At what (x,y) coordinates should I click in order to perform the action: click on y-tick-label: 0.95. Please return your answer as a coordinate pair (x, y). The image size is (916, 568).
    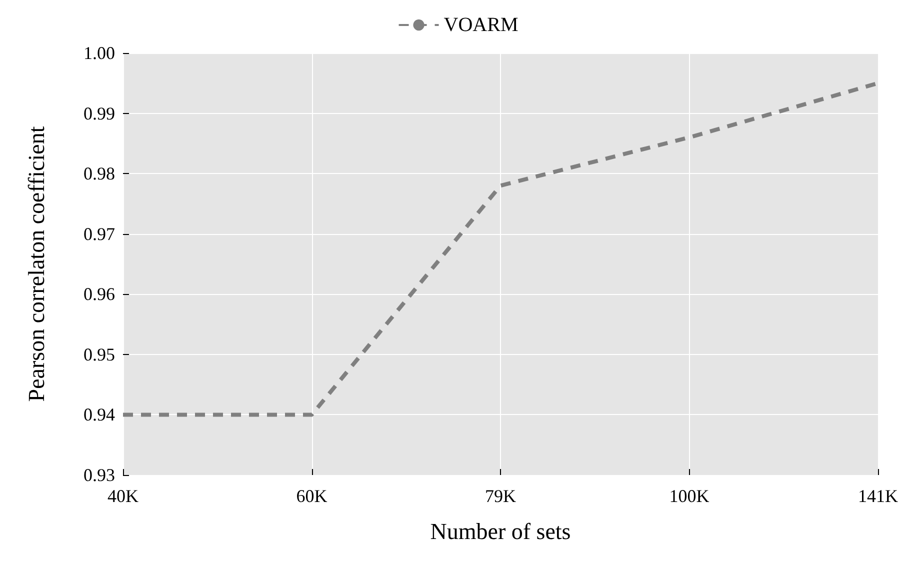
    Looking at the image, I should click on (99, 354).